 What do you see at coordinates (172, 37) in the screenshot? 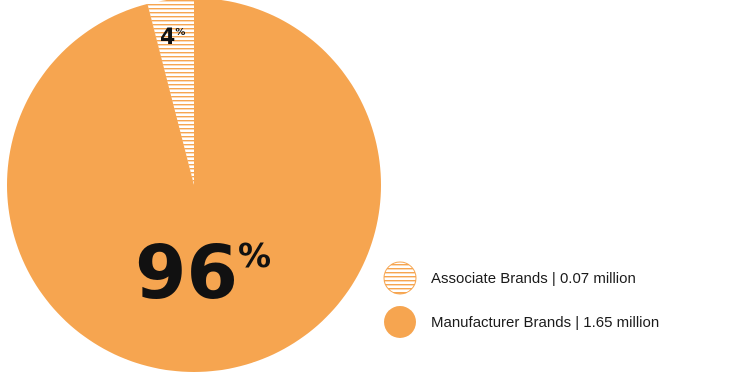
I see `slice-label-associate-brands: 4%` at bounding box center [172, 37].